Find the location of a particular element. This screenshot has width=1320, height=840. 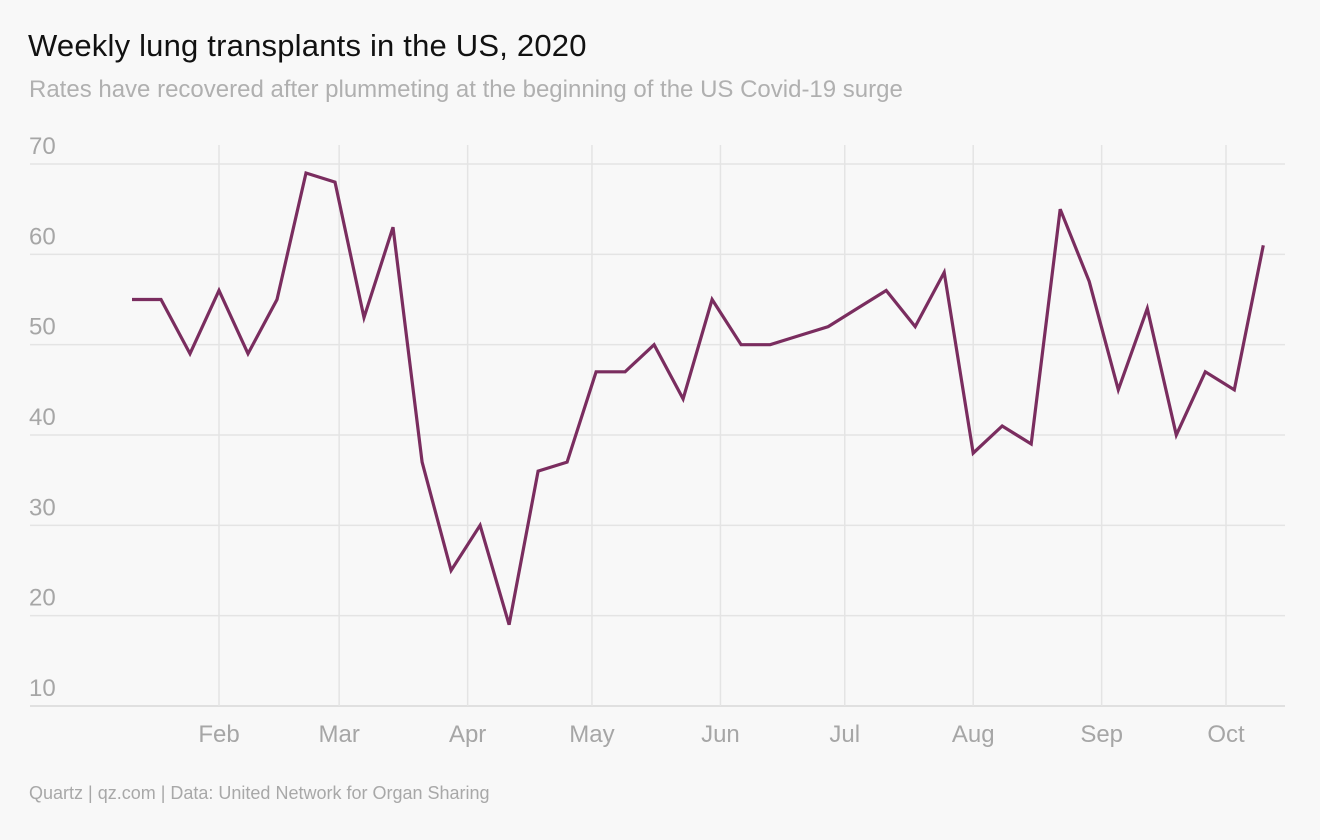

x-axis-ticks: Feb Mar Apr May Jun Jul Aug Sep Oct is located at coordinates (721, 734).